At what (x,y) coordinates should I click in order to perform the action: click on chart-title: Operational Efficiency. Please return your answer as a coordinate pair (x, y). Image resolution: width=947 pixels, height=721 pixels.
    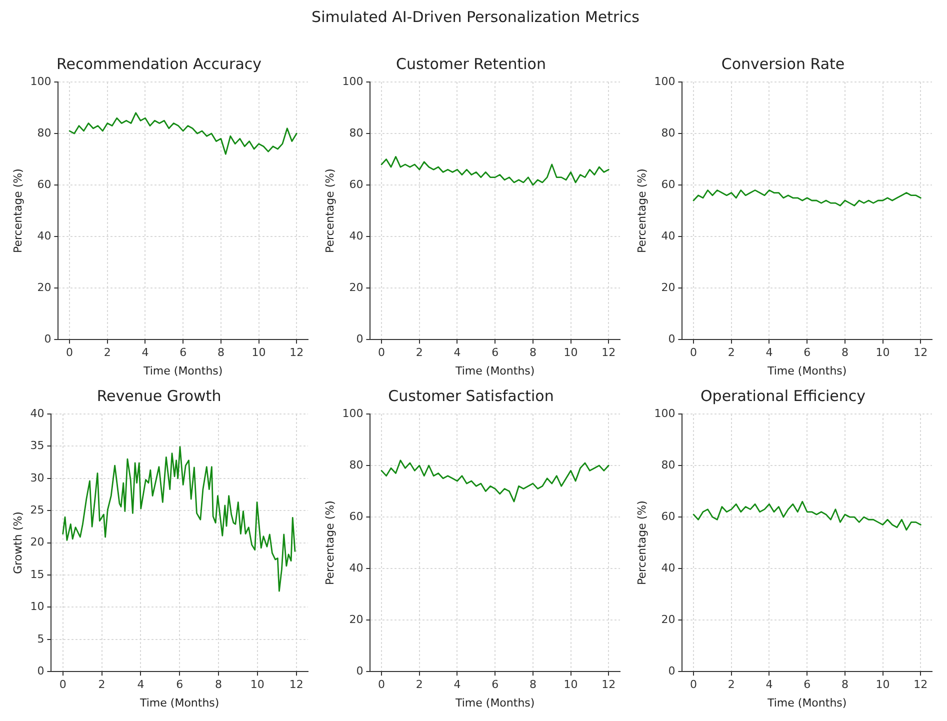
    Looking at the image, I should click on (783, 395).